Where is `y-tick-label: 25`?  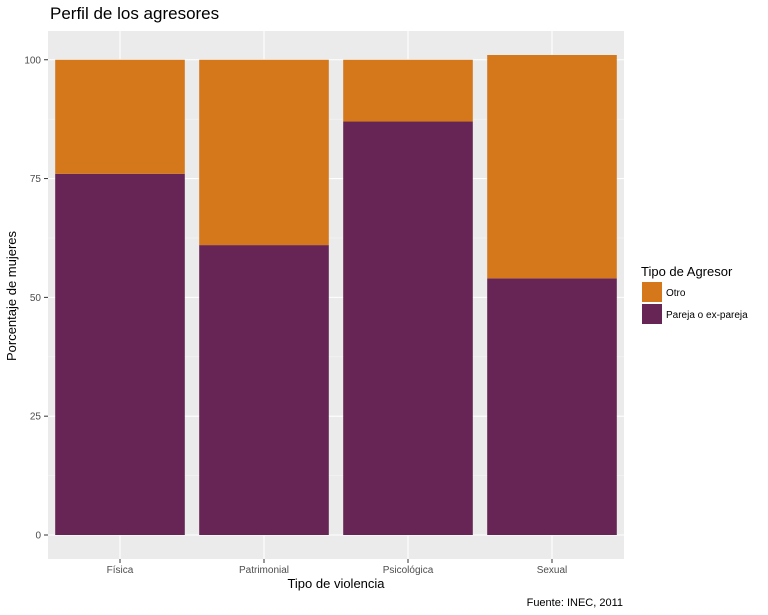
y-tick-label: 25 is located at coordinates (36, 417).